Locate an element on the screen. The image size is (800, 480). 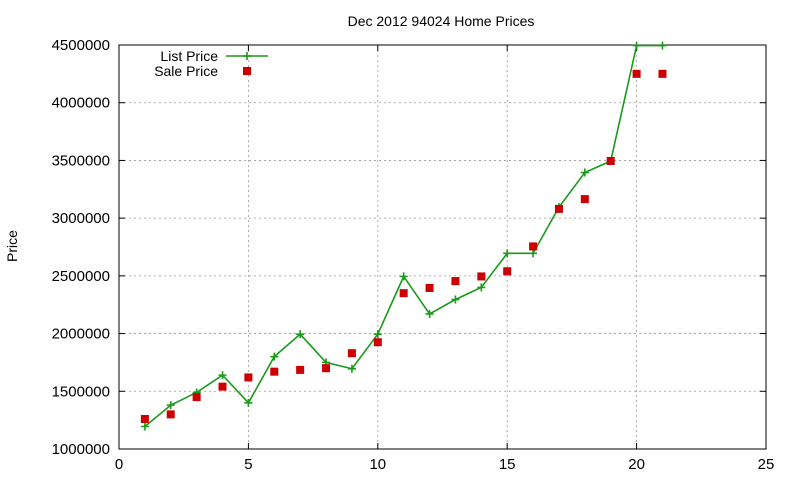
y-tick-label: 3500000 is located at coordinates (81, 160).